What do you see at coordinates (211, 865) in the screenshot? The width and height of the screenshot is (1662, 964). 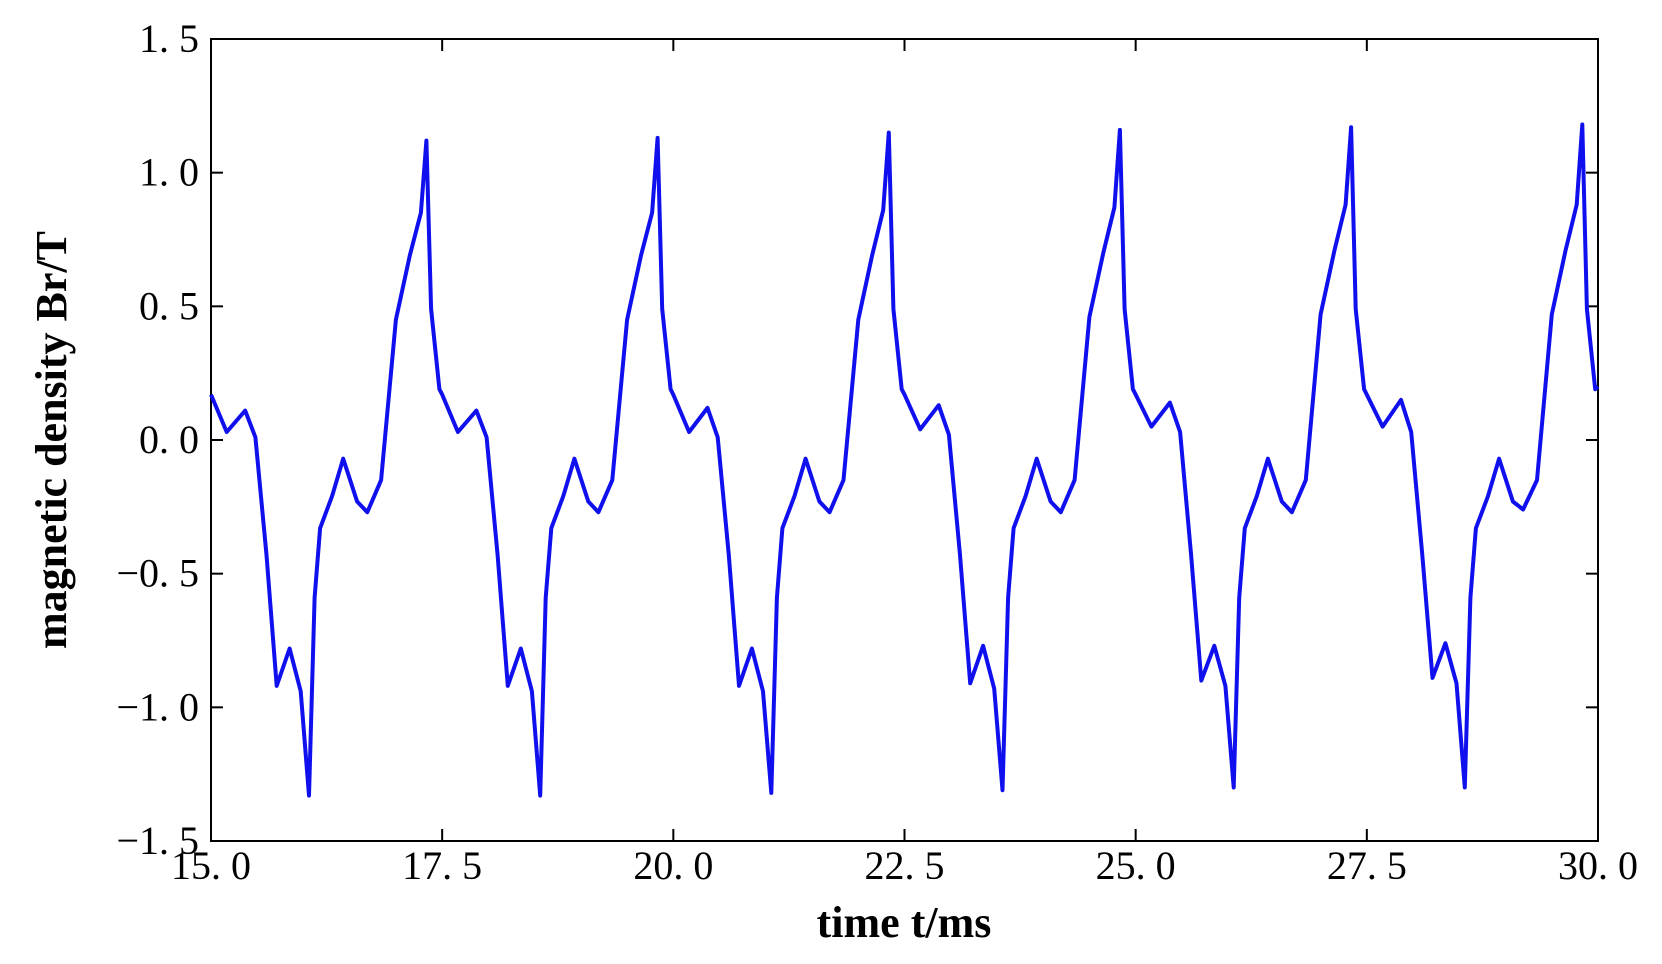 I see `x-tick-label: 15. 0` at bounding box center [211, 865].